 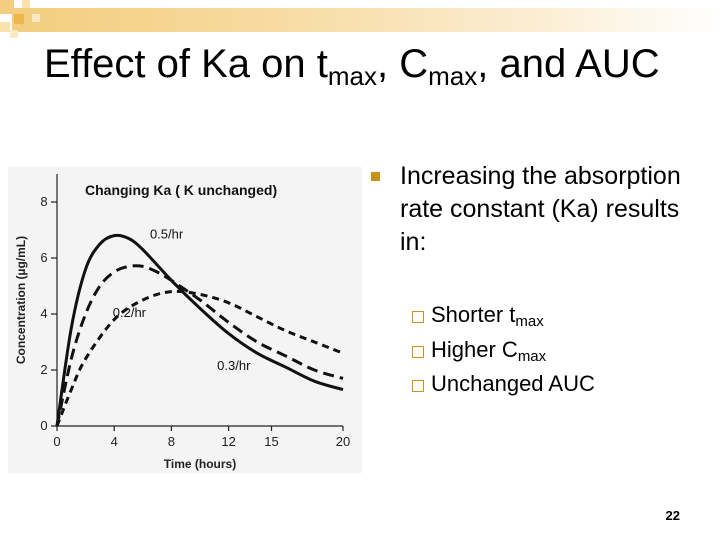 What do you see at coordinates (200, 464) in the screenshot?
I see `x-axis-title: Time (hours)` at bounding box center [200, 464].